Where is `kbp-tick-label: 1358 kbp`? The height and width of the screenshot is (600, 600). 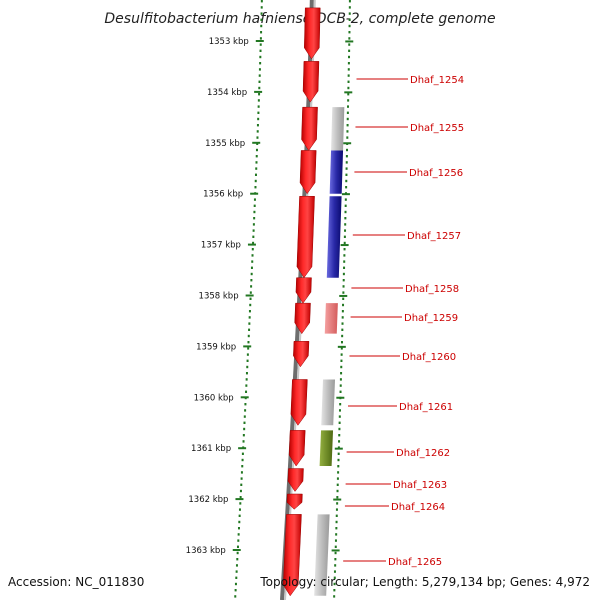 kbp-tick-label: 1358 kbp is located at coordinates (219, 297).